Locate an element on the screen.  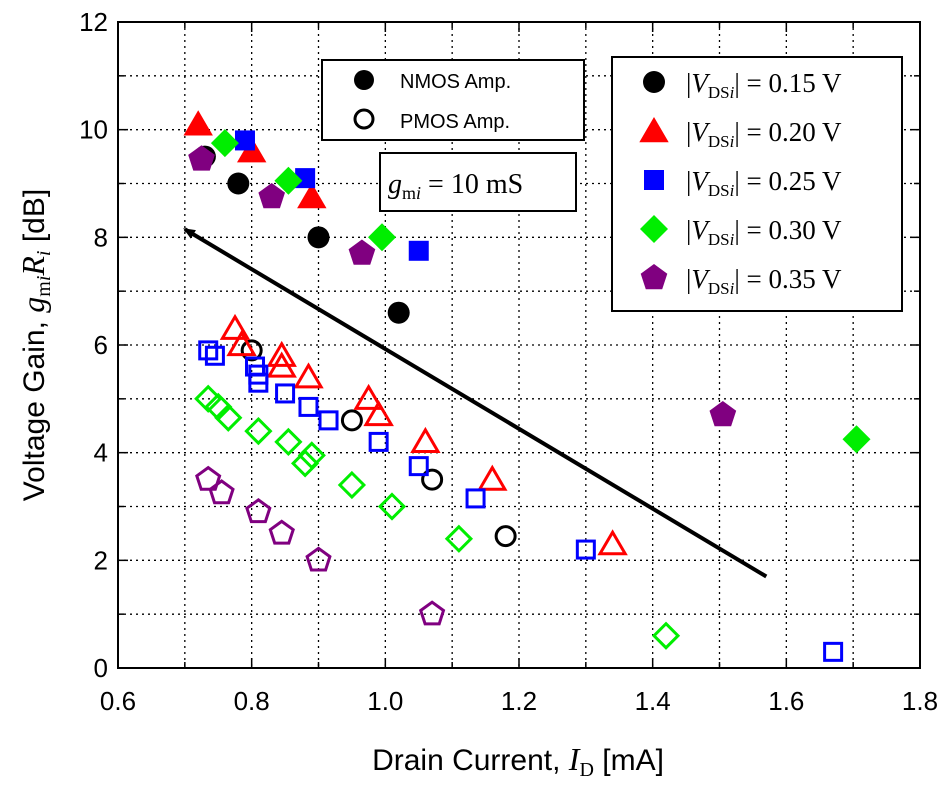
legend-marker-circle is located at coordinates (654, 82).